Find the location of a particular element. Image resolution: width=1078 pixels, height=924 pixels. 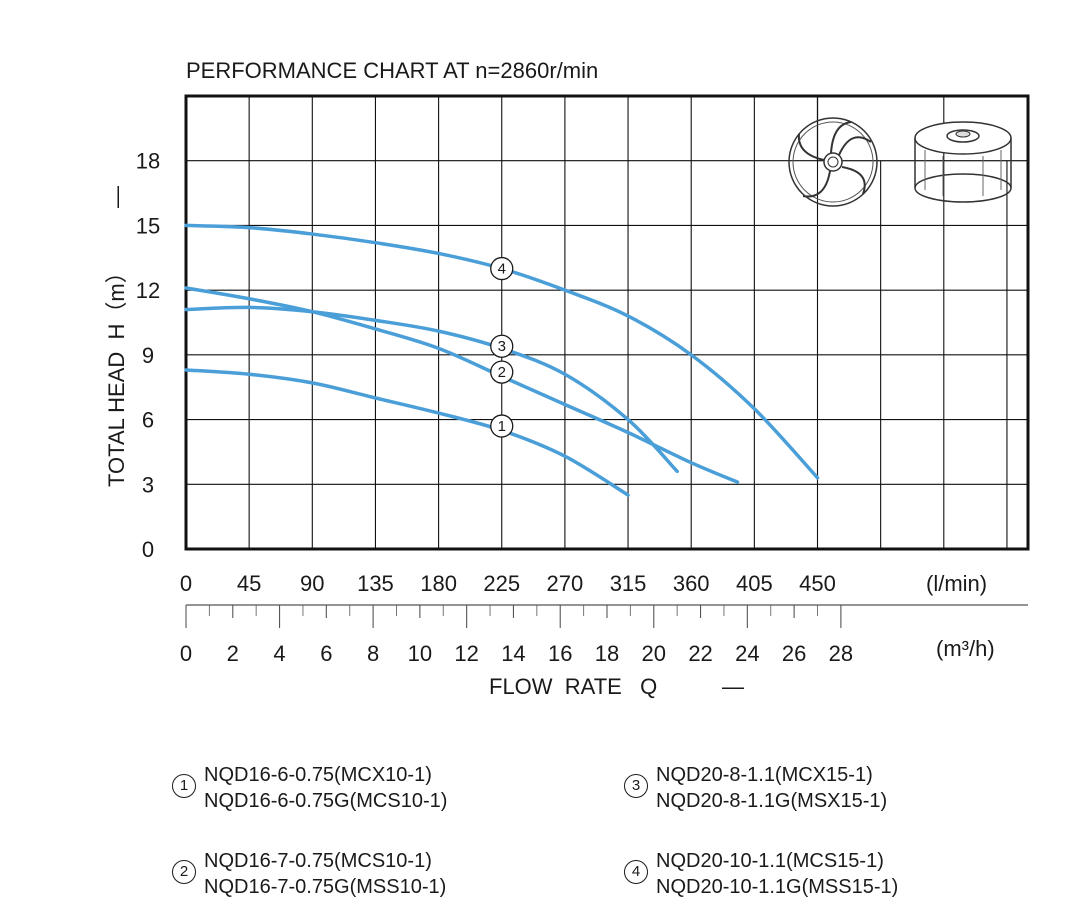

legend-model: NQD20-10-1.1G(MSS15-1) is located at coordinates (777, 887).